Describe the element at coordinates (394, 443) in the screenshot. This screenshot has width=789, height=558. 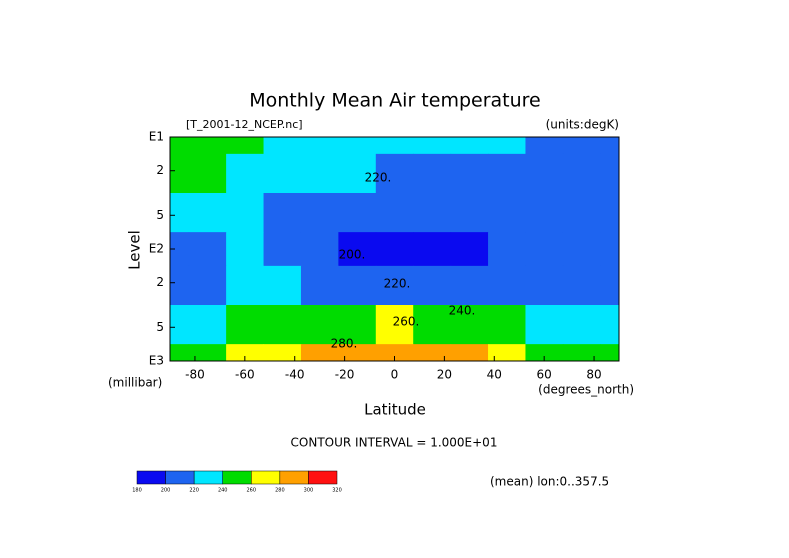
I see `note: CONTOUR INTERVAL = 1.000E+01` at that location.